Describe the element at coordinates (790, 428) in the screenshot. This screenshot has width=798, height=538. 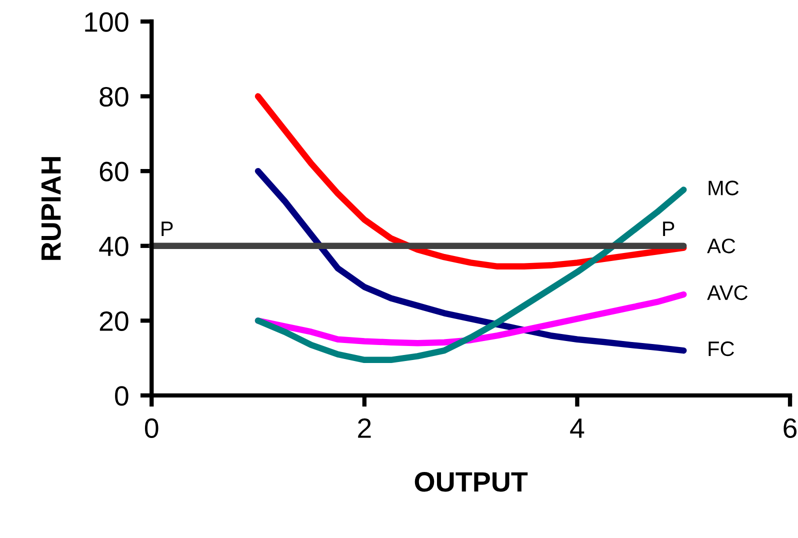
I see `x-tick-label: 6` at that location.